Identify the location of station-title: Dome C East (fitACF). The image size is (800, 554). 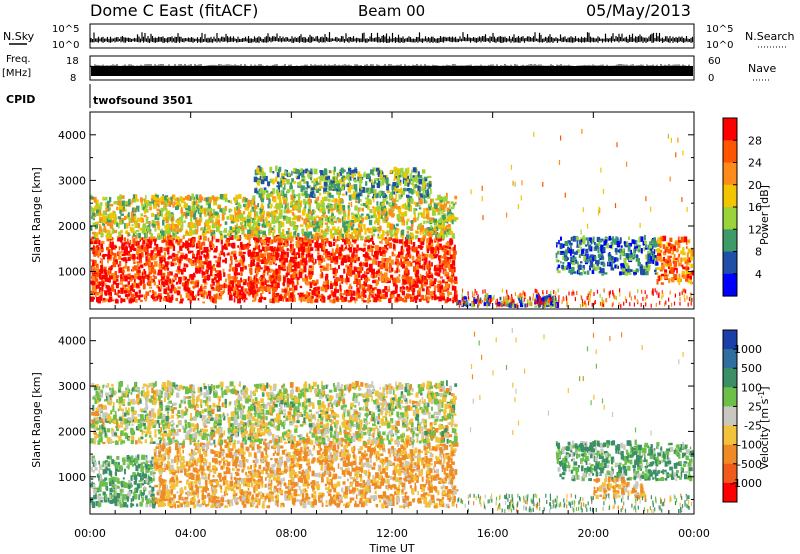
(174, 10).